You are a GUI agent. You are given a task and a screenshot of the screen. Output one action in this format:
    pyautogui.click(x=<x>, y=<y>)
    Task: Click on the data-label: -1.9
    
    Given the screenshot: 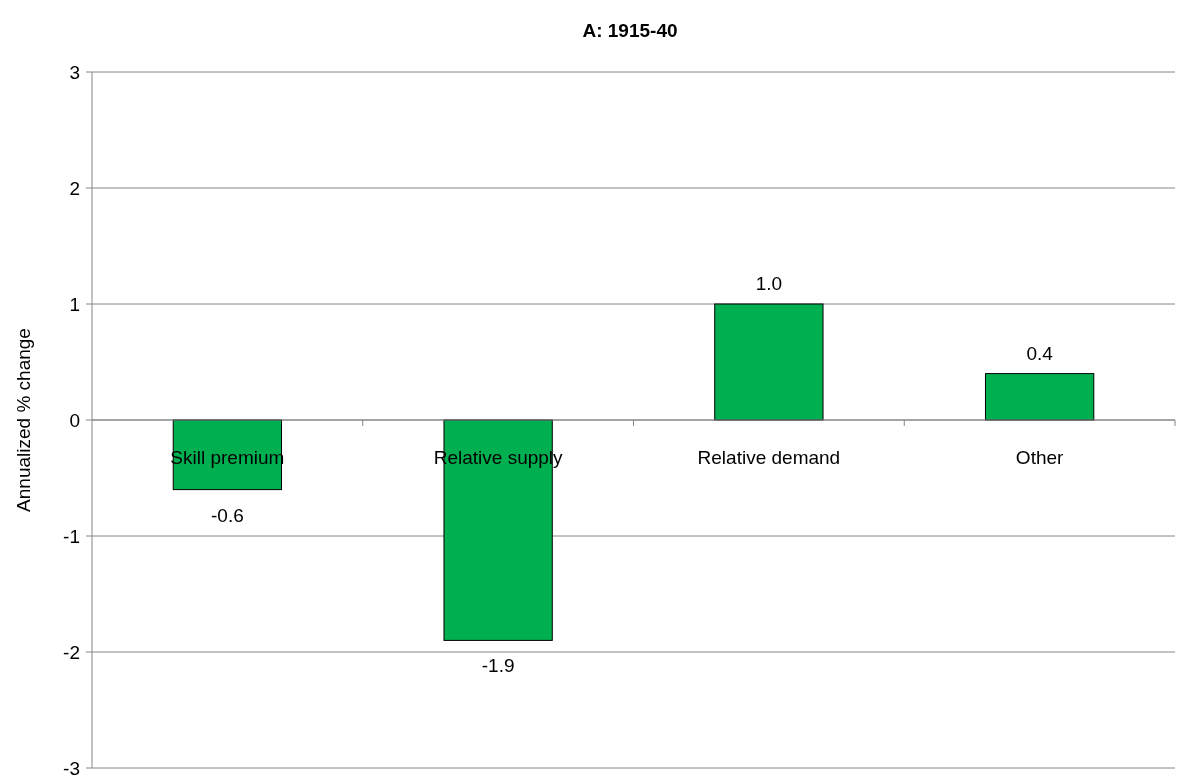 What is the action you would take?
    pyautogui.click(x=498, y=666)
    